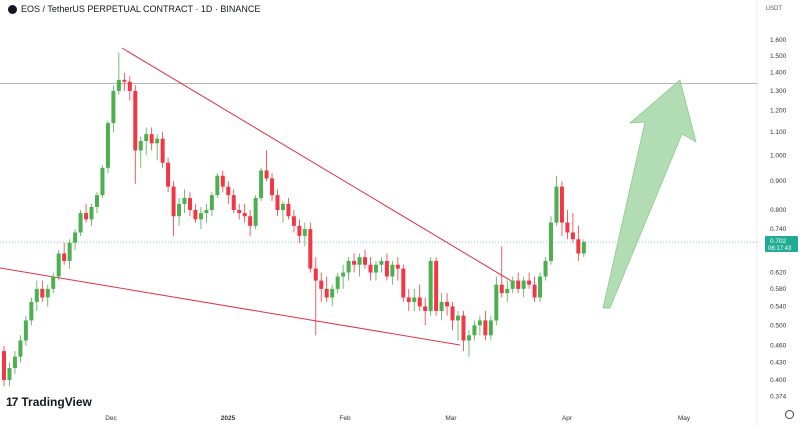 The width and height of the screenshot is (800, 426). I want to click on watermark-text: TradingView, so click(56, 402).